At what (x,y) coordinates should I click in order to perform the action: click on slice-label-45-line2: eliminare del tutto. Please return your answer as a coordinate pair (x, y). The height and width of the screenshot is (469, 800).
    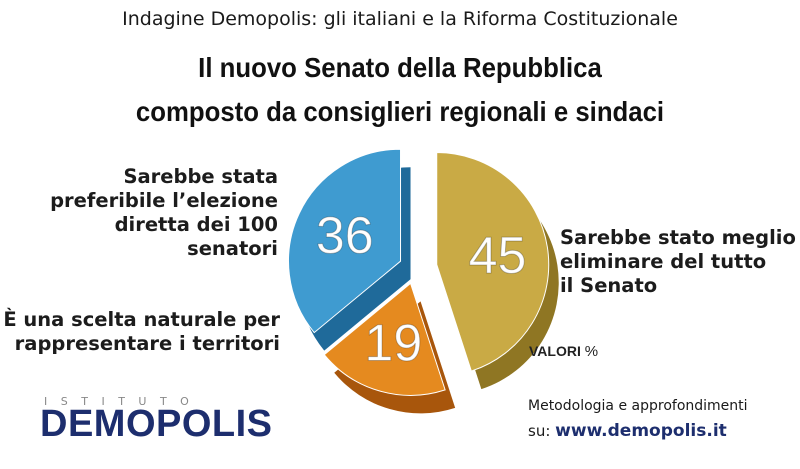
    Looking at the image, I should click on (663, 261).